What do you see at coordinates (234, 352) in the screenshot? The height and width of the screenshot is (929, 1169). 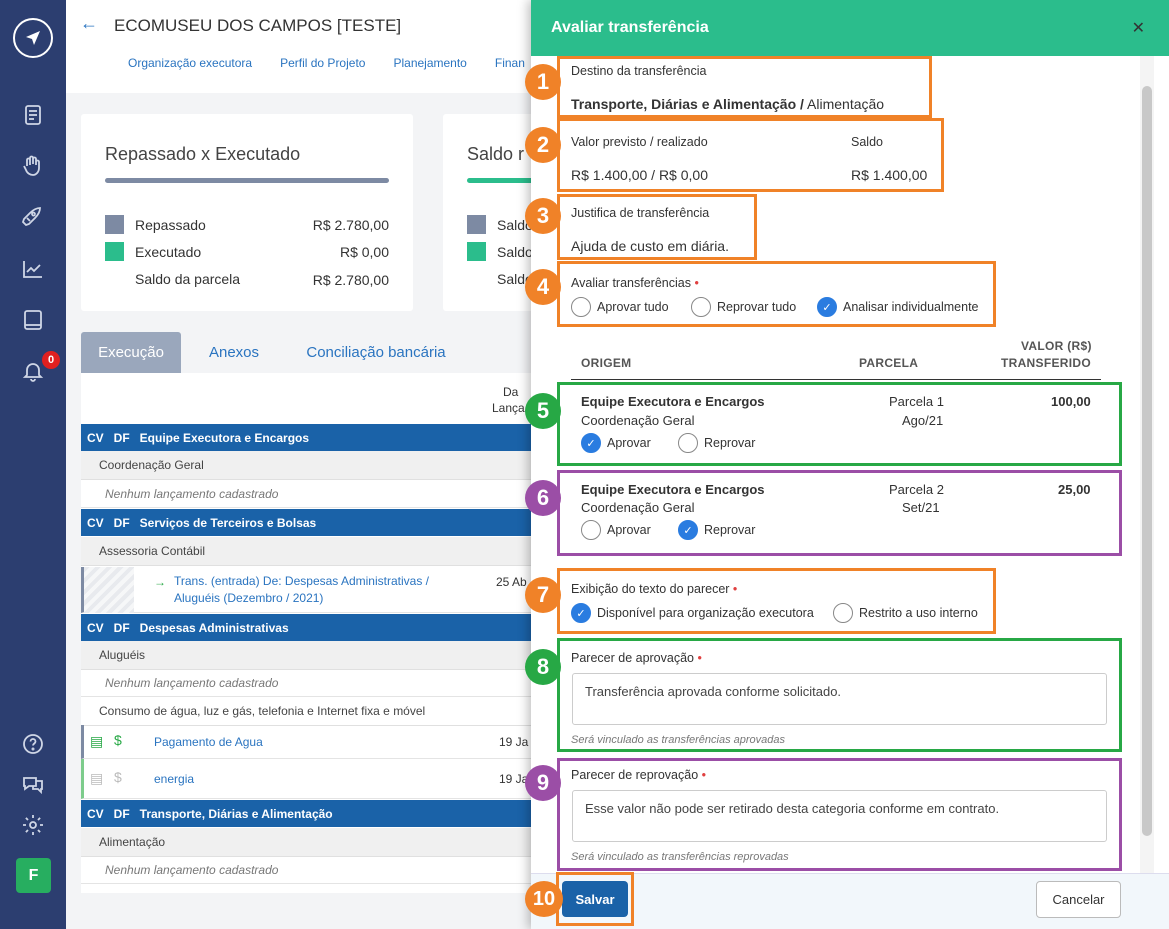 I see `tab-anexos: Anexos` at bounding box center [234, 352].